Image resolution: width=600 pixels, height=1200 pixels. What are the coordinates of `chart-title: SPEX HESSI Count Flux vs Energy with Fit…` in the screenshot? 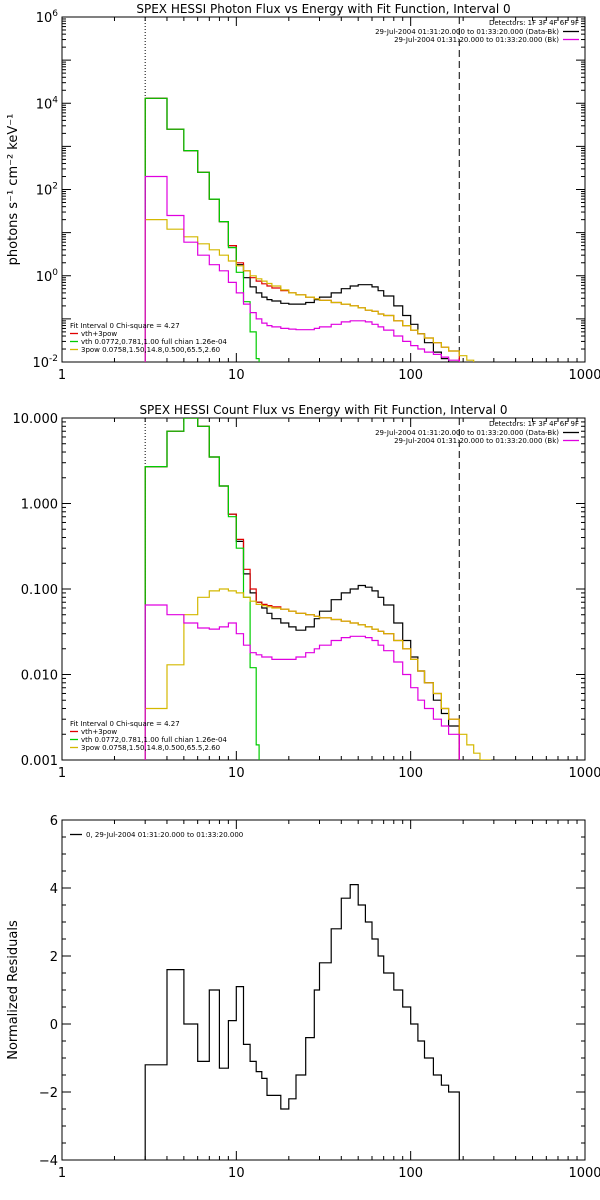 It's located at (323, 410).